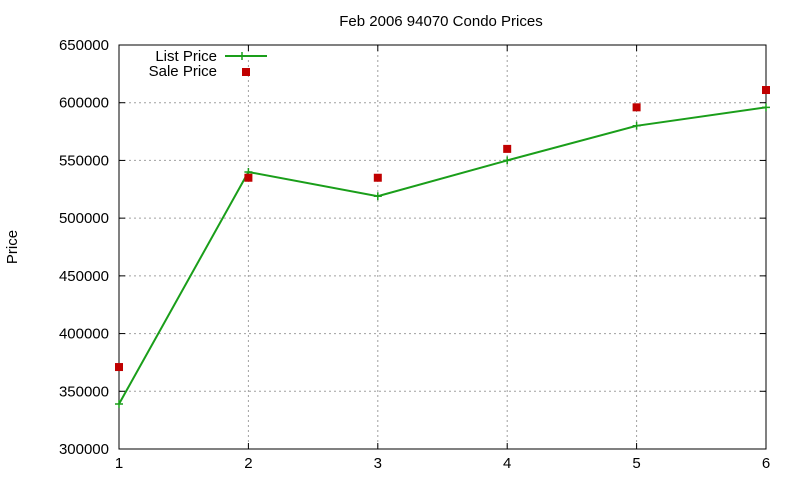 This screenshot has height=480, width=800. What do you see at coordinates (242, 56) in the screenshot?
I see `legend-marker-list-price` at bounding box center [242, 56].